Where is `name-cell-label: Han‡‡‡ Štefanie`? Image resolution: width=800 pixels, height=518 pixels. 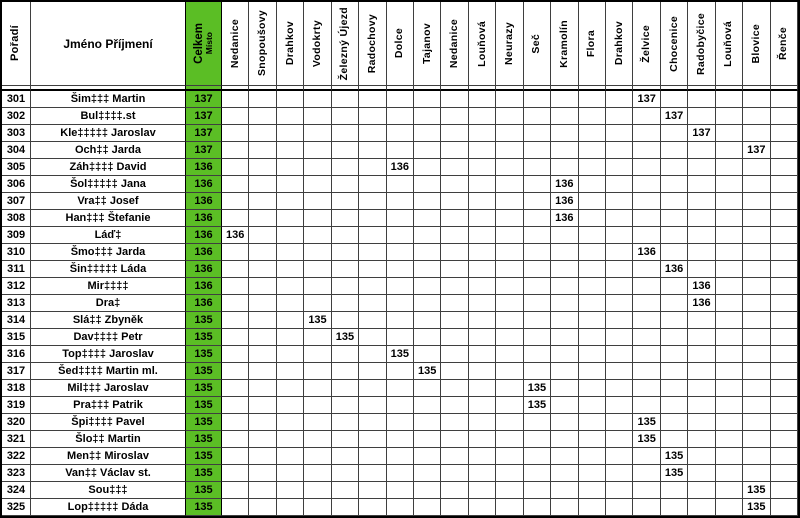
name-cell-label: Han‡‡‡ Štefanie is located at coordinates (108, 218).